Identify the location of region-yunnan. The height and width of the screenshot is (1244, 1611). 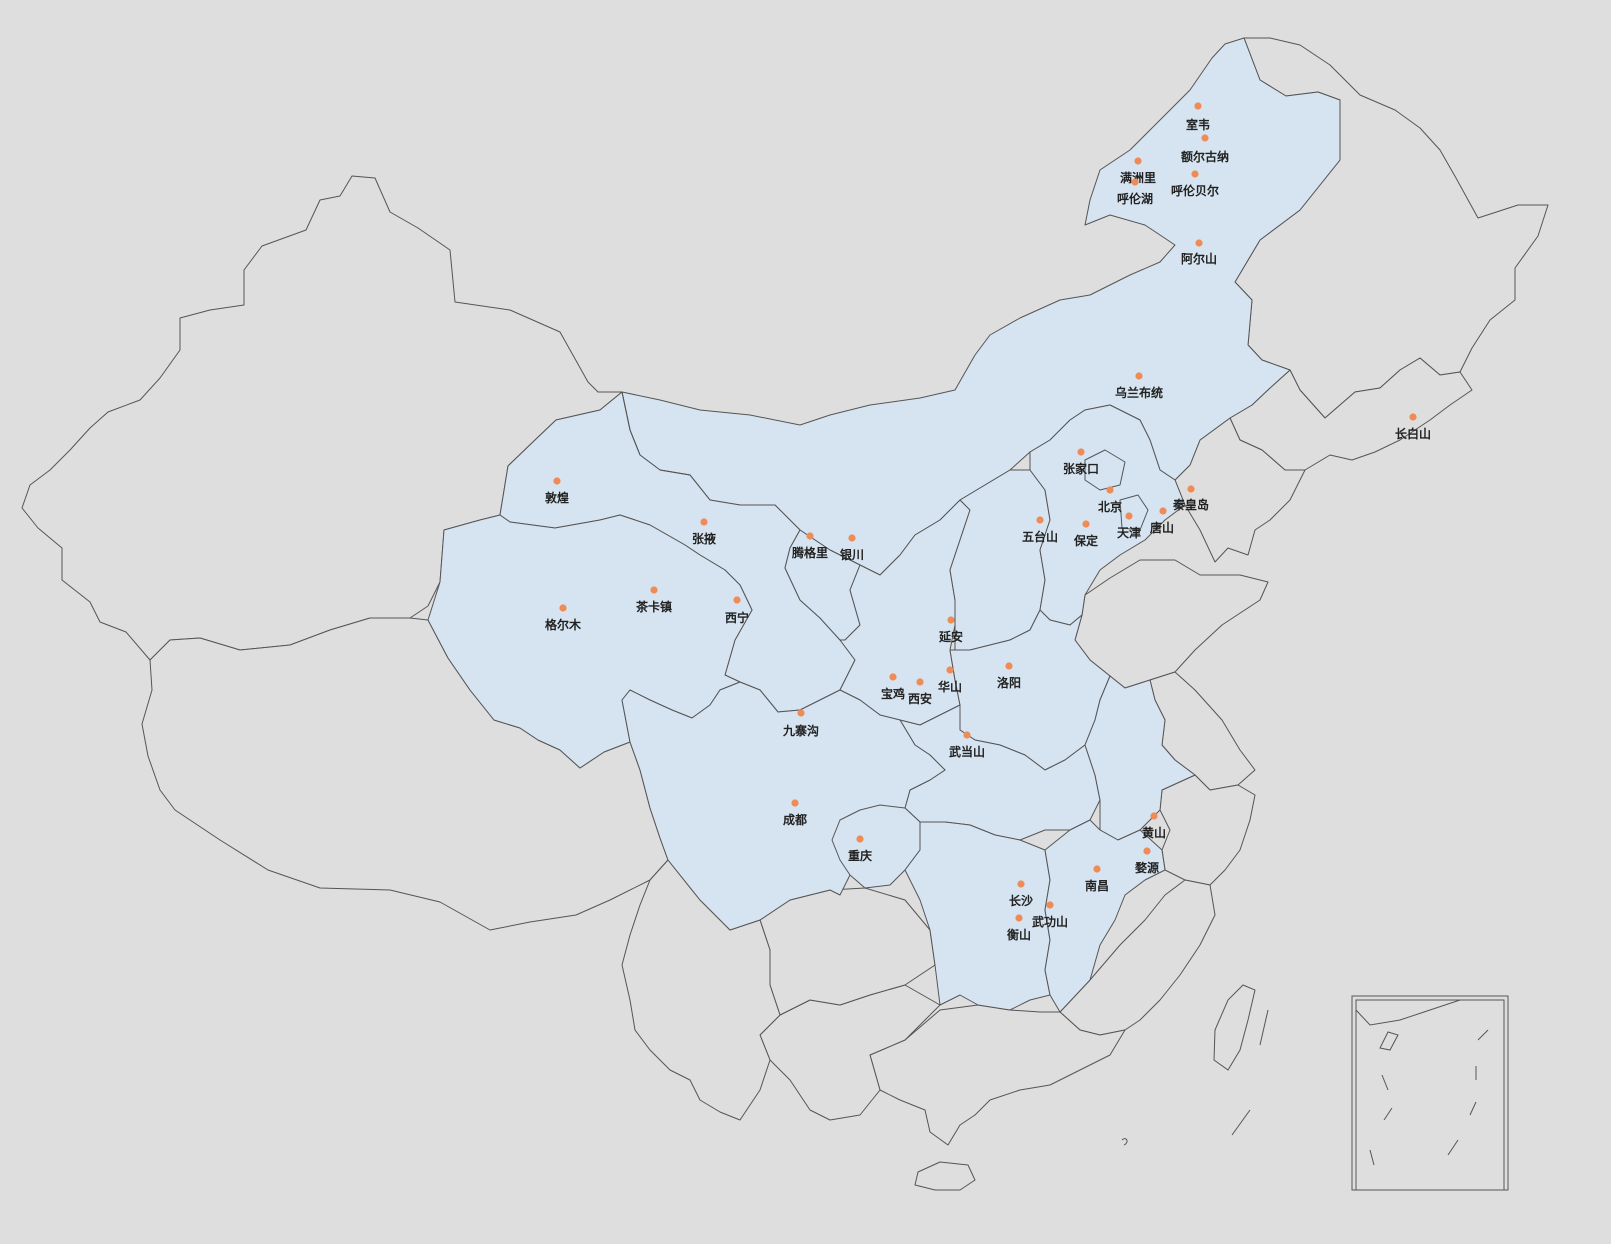
(701, 990).